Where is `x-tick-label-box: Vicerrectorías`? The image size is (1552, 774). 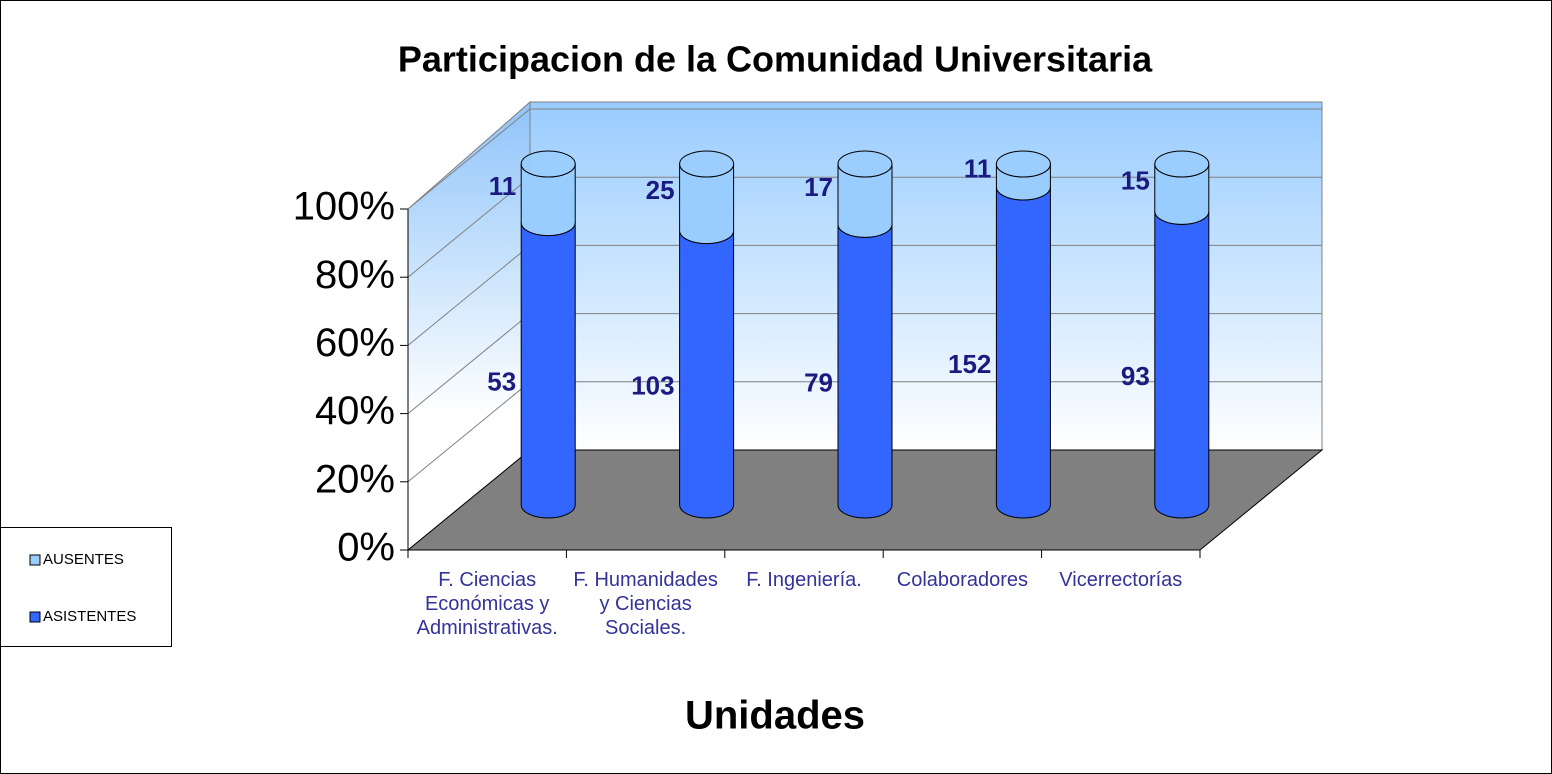 x-tick-label-box: Vicerrectorías is located at coordinates (1121, 580).